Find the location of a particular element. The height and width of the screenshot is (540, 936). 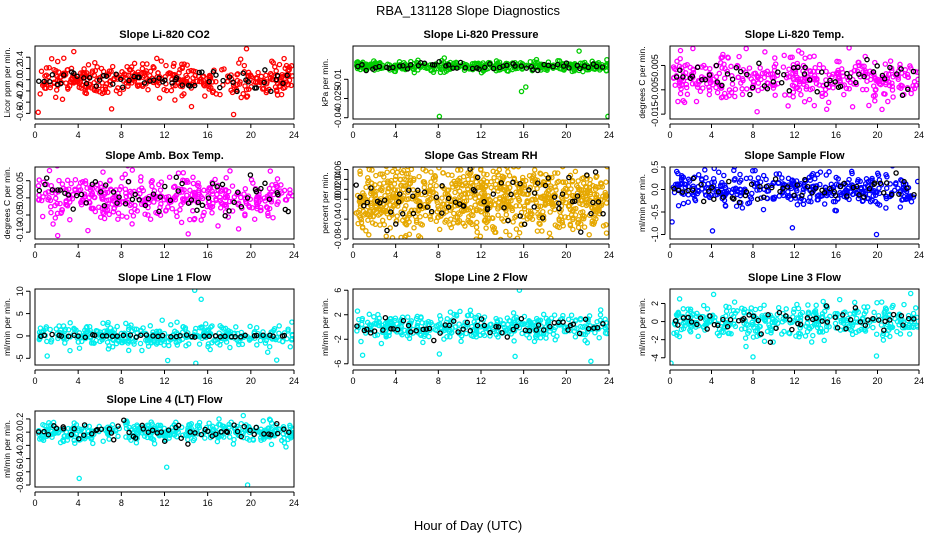

data-points is located at coordinates (481, 203).